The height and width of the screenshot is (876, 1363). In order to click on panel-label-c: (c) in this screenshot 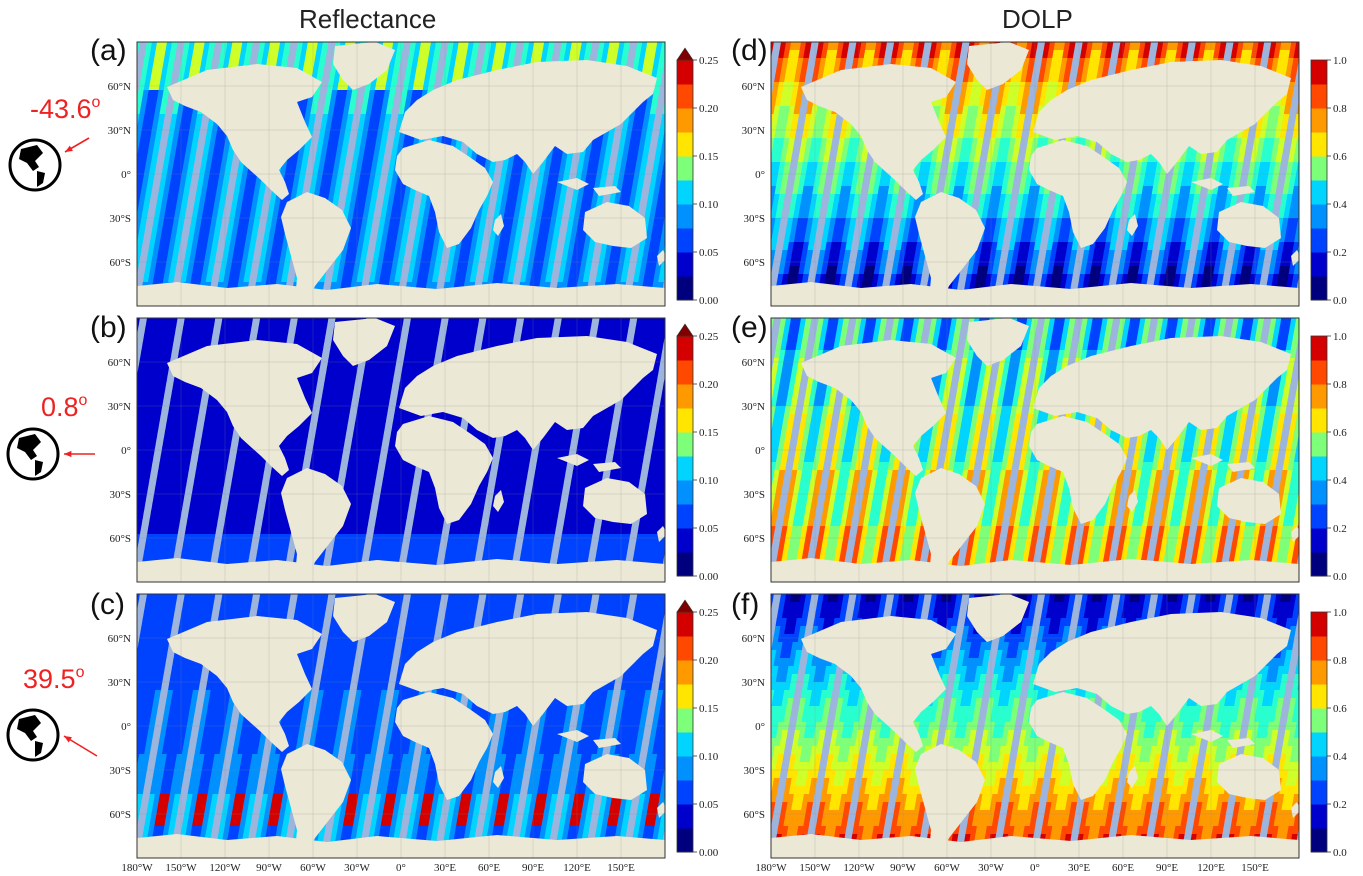, I will do `click(107, 604)`.